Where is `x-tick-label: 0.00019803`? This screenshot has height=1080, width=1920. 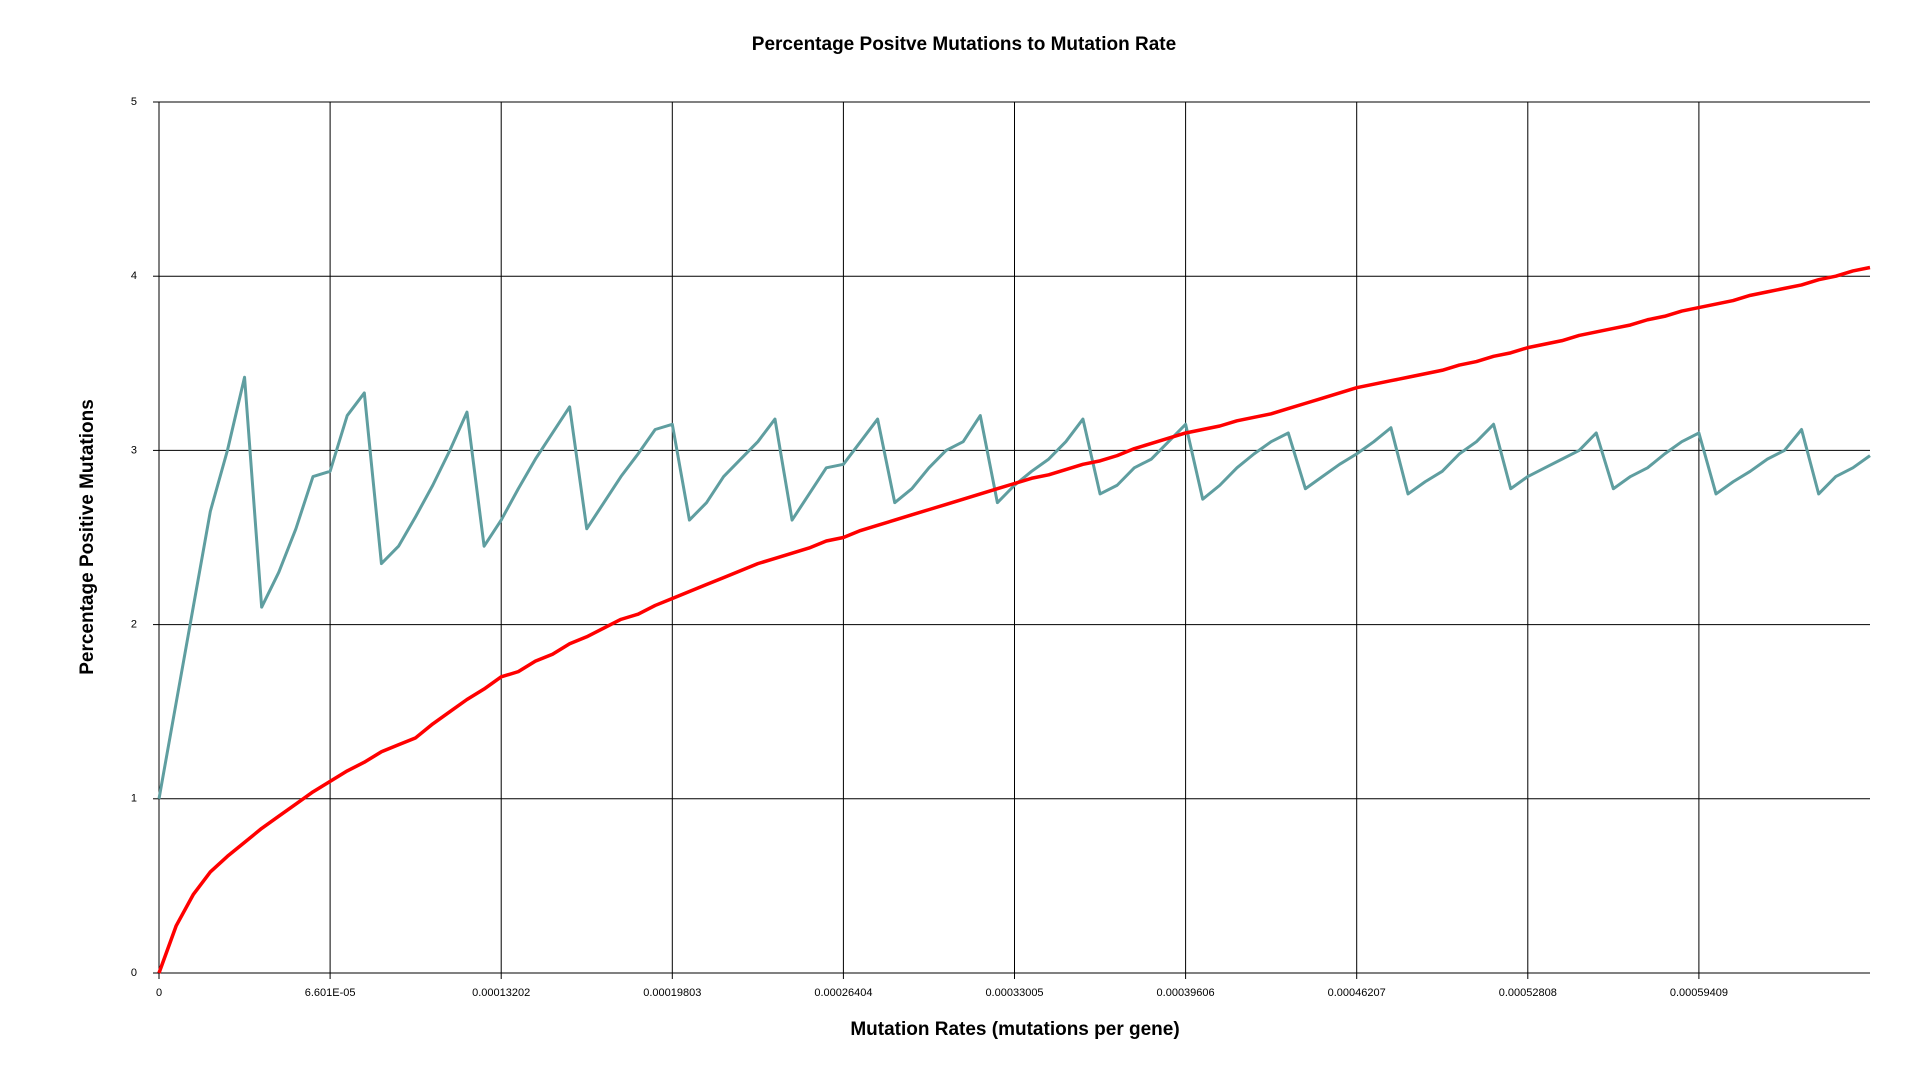 x-tick-label: 0.00019803 is located at coordinates (672, 993).